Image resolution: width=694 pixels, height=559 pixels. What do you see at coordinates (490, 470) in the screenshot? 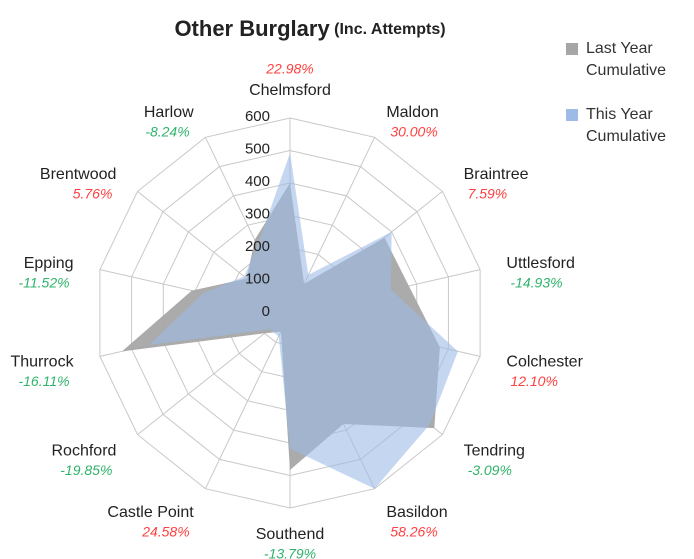
I see `change-label: -3.09%` at bounding box center [490, 470].